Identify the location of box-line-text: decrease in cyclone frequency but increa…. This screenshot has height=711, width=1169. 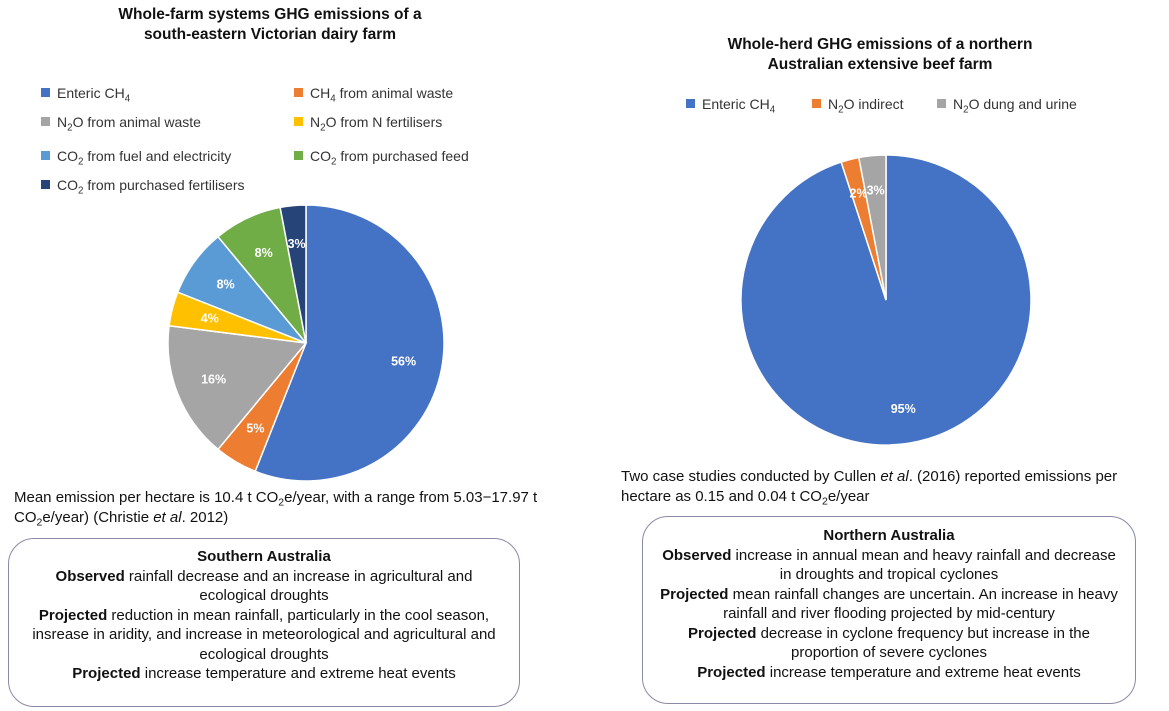
(923, 643).